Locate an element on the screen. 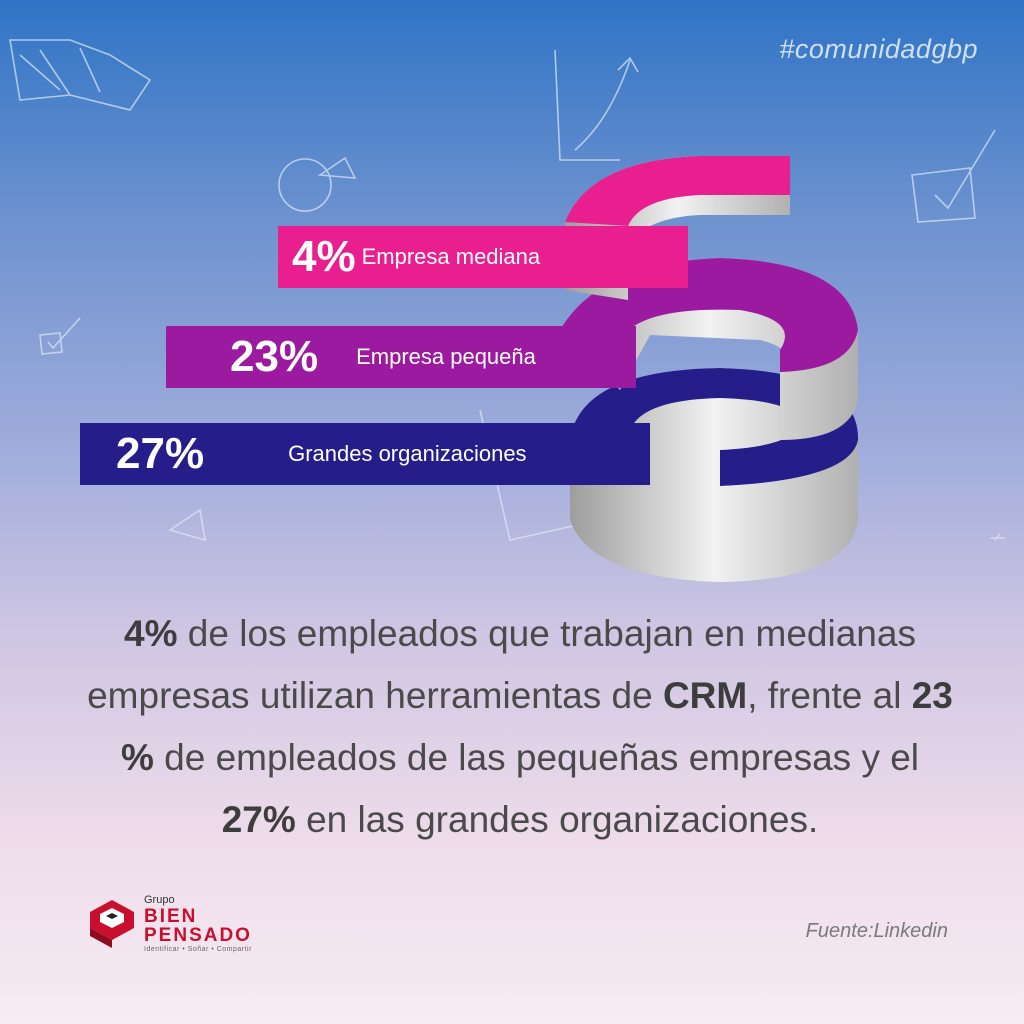  bar-category-label: Empresa pequeña is located at coordinates (446, 356).